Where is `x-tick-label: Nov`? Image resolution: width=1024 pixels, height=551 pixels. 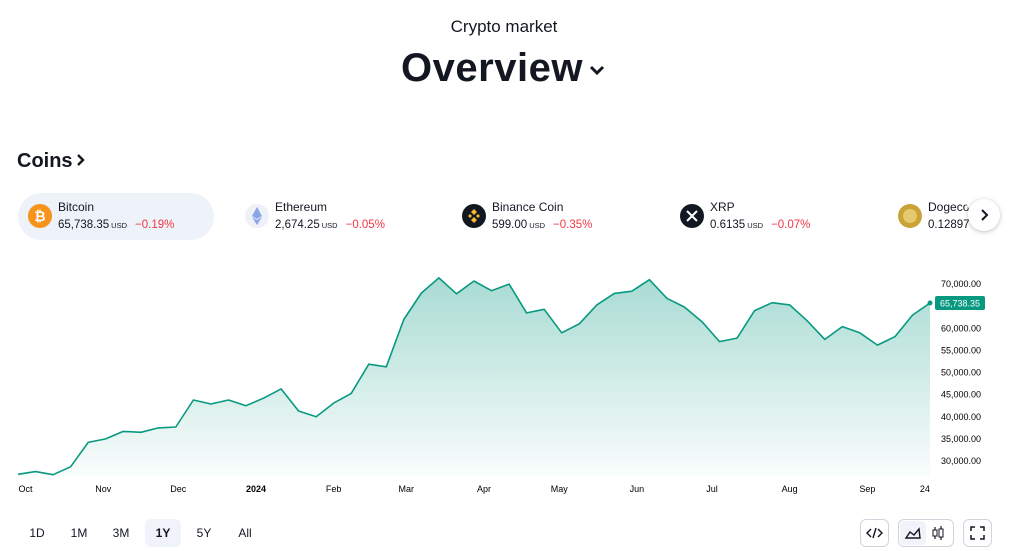
x-tick-label: Nov is located at coordinates (103, 489).